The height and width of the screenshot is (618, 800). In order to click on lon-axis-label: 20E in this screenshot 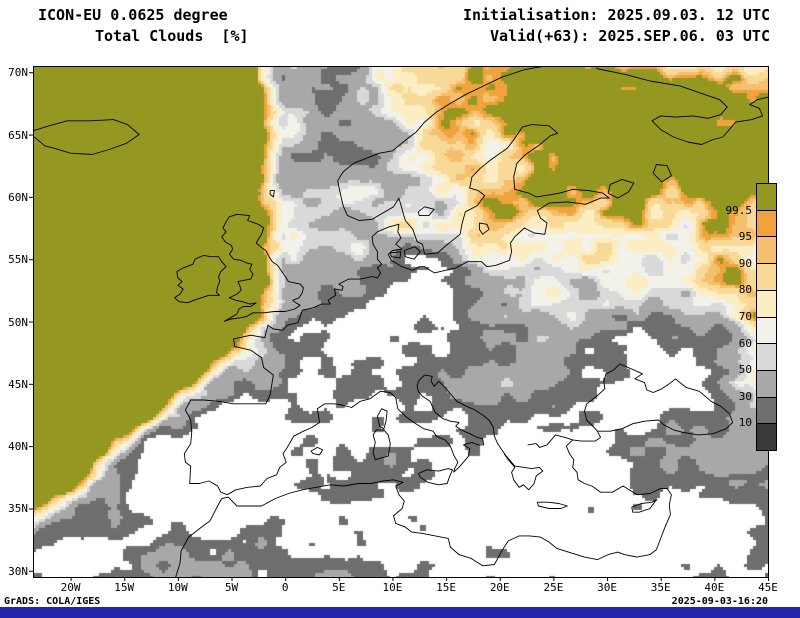, I will do `click(499, 587)`.